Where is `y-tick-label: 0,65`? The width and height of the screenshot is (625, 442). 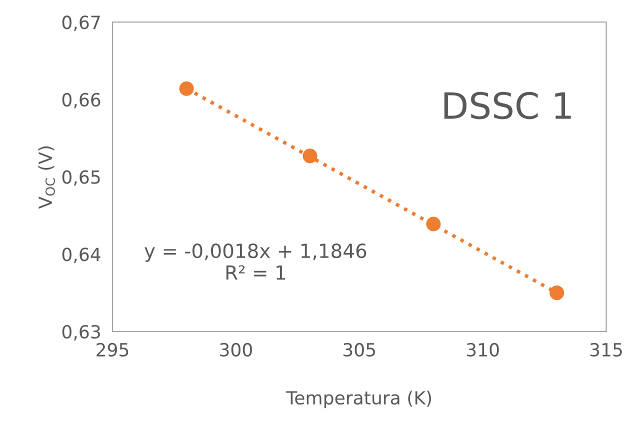
y-tick-label: 0,65 is located at coordinates (81, 178).